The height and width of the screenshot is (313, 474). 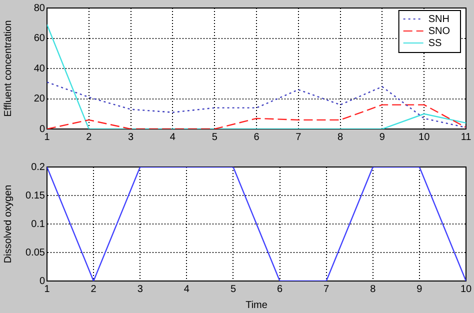 I want to click on y-tick-label: 0.15, so click(x=36, y=196).